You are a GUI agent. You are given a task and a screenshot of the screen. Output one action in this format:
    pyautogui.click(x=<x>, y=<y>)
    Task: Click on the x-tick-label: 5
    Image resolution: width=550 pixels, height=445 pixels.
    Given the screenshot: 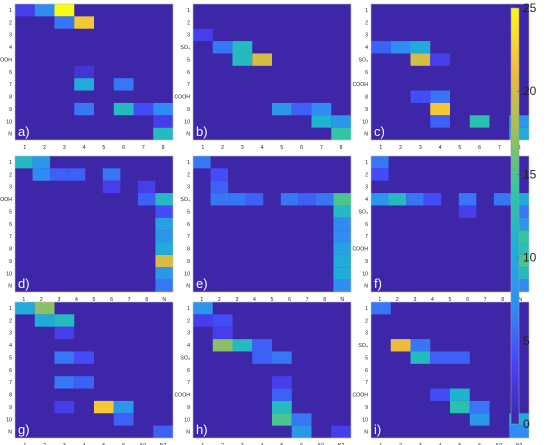 What is the action you would take?
    pyautogui.click(x=103, y=444)
    